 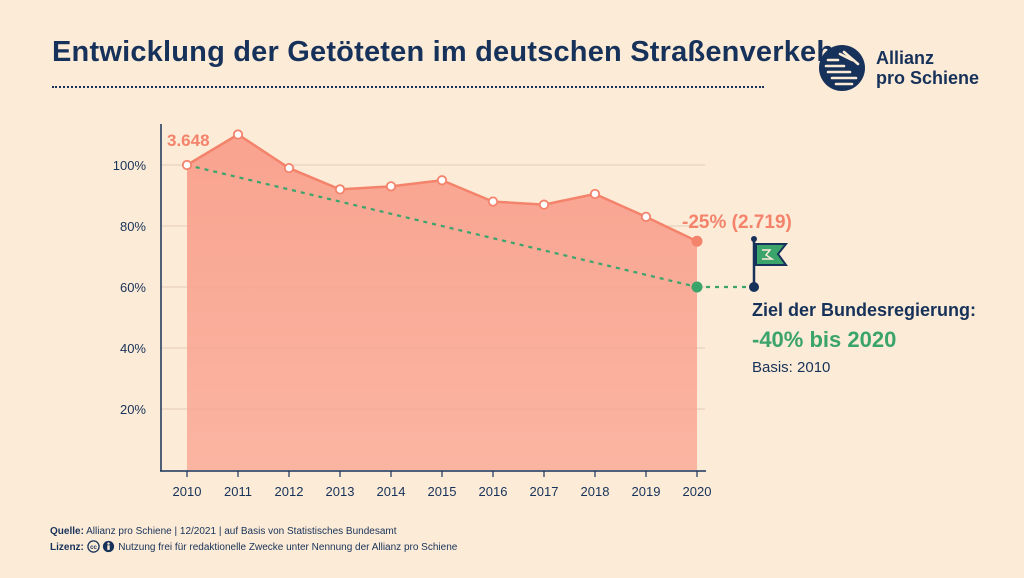 I want to click on x-tick-label: 2011, so click(x=238, y=491).